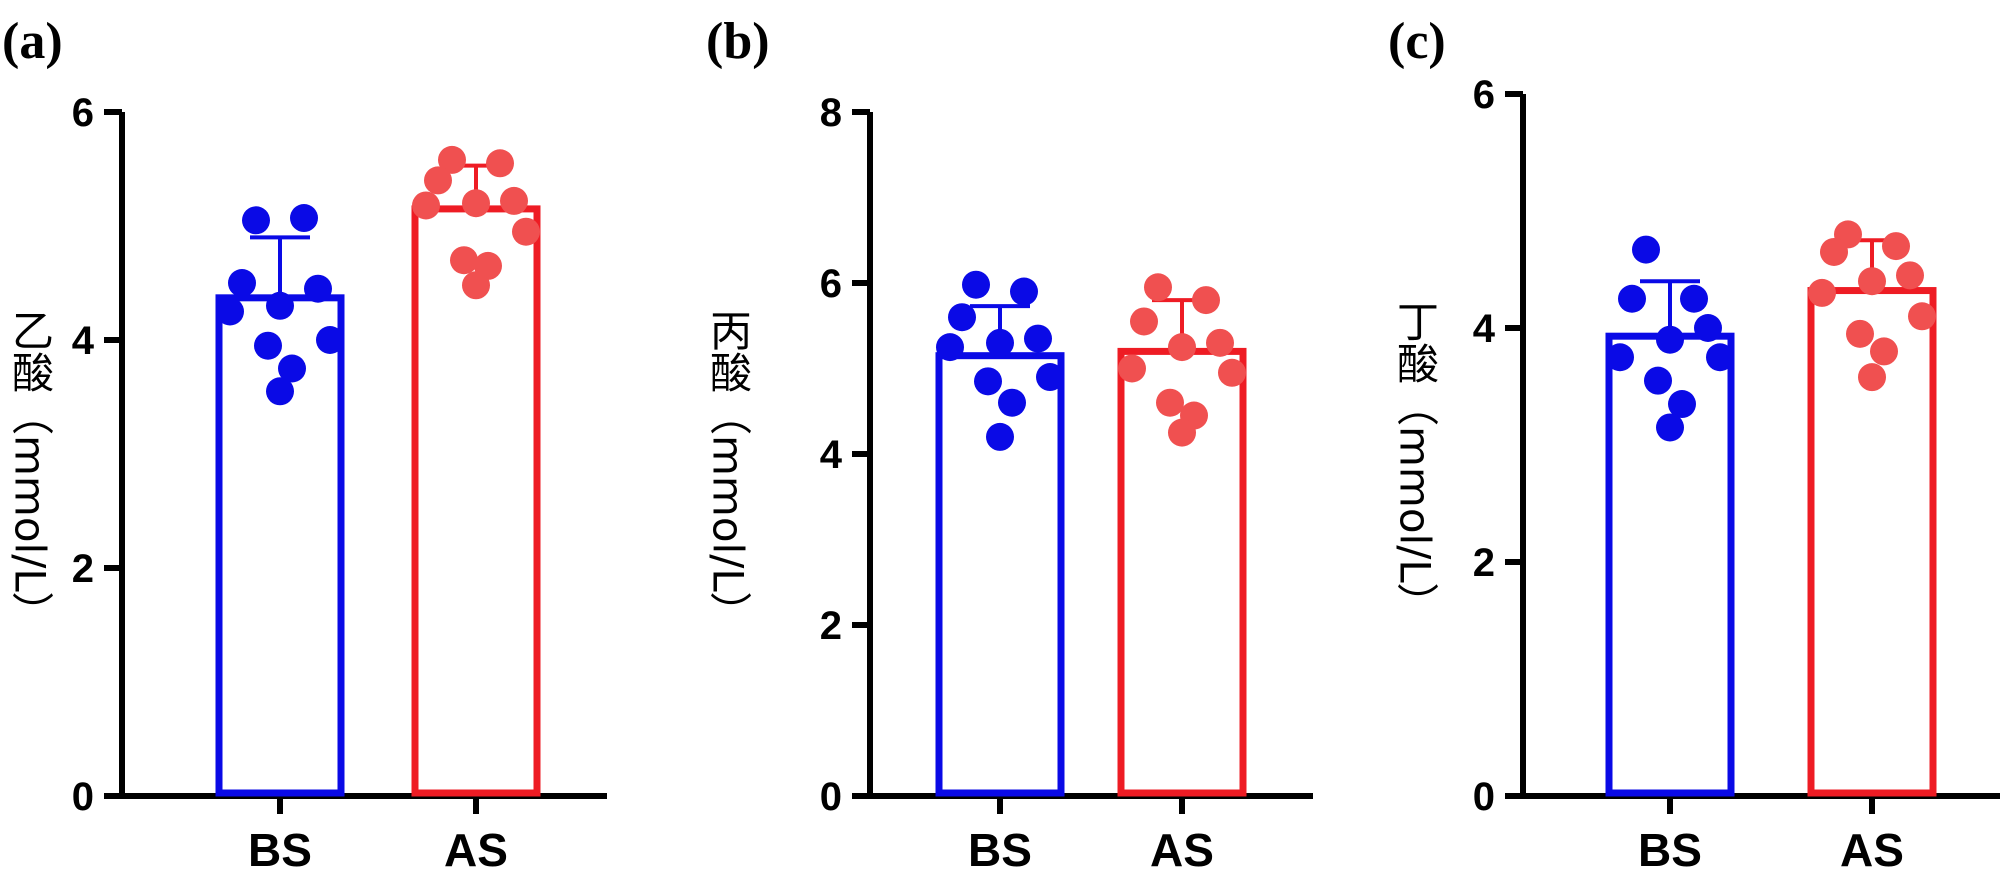 This screenshot has width=2000, height=885. Describe the element at coordinates (831, 113) in the screenshot. I see `y-tick-label: 8` at that location.